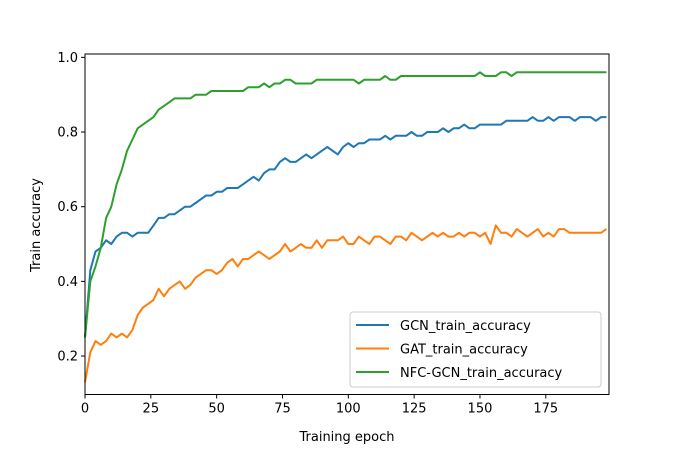 The image size is (677, 456). What do you see at coordinates (67, 282) in the screenshot?
I see `y-tick-label: 0.4` at bounding box center [67, 282].